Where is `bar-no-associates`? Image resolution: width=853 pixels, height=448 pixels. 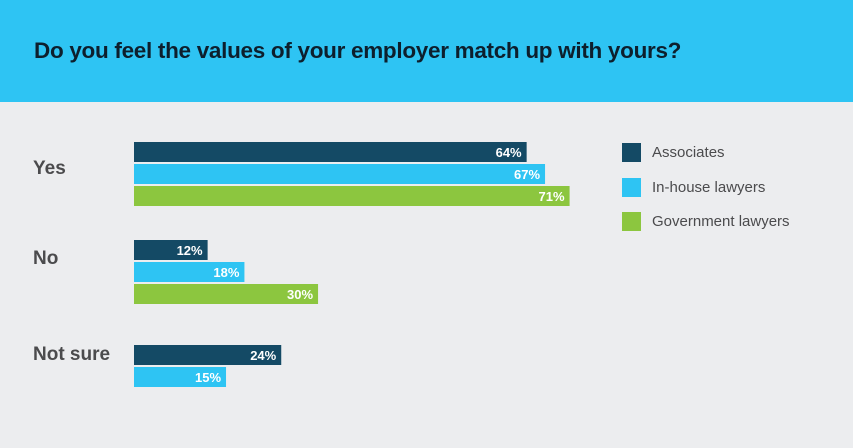 bar-no-associates is located at coordinates (171, 250).